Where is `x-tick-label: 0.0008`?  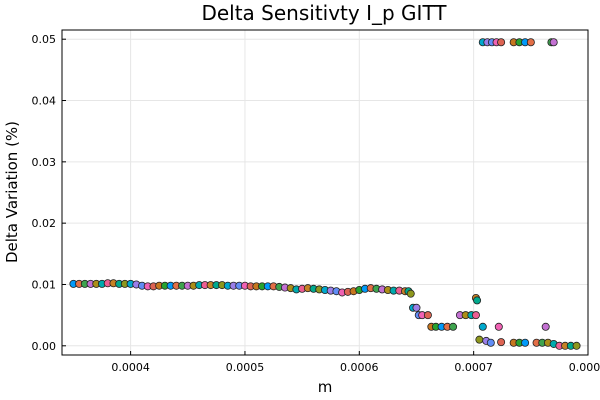 x-tick-label: 0.0008 is located at coordinates (584, 367).